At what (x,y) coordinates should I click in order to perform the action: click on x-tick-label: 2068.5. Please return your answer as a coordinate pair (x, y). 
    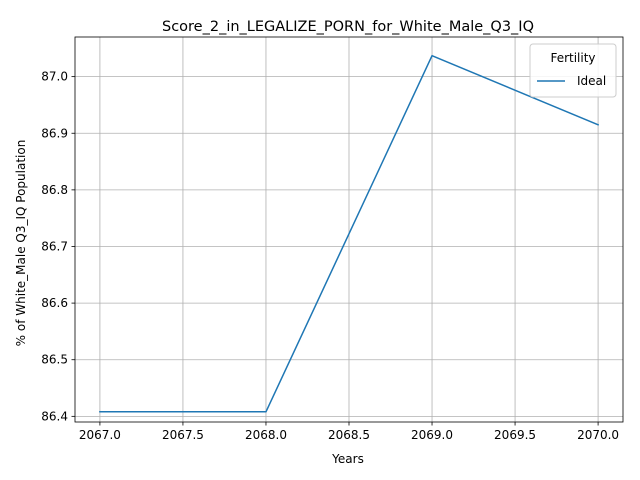
    Looking at the image, I should click on (349, 435).